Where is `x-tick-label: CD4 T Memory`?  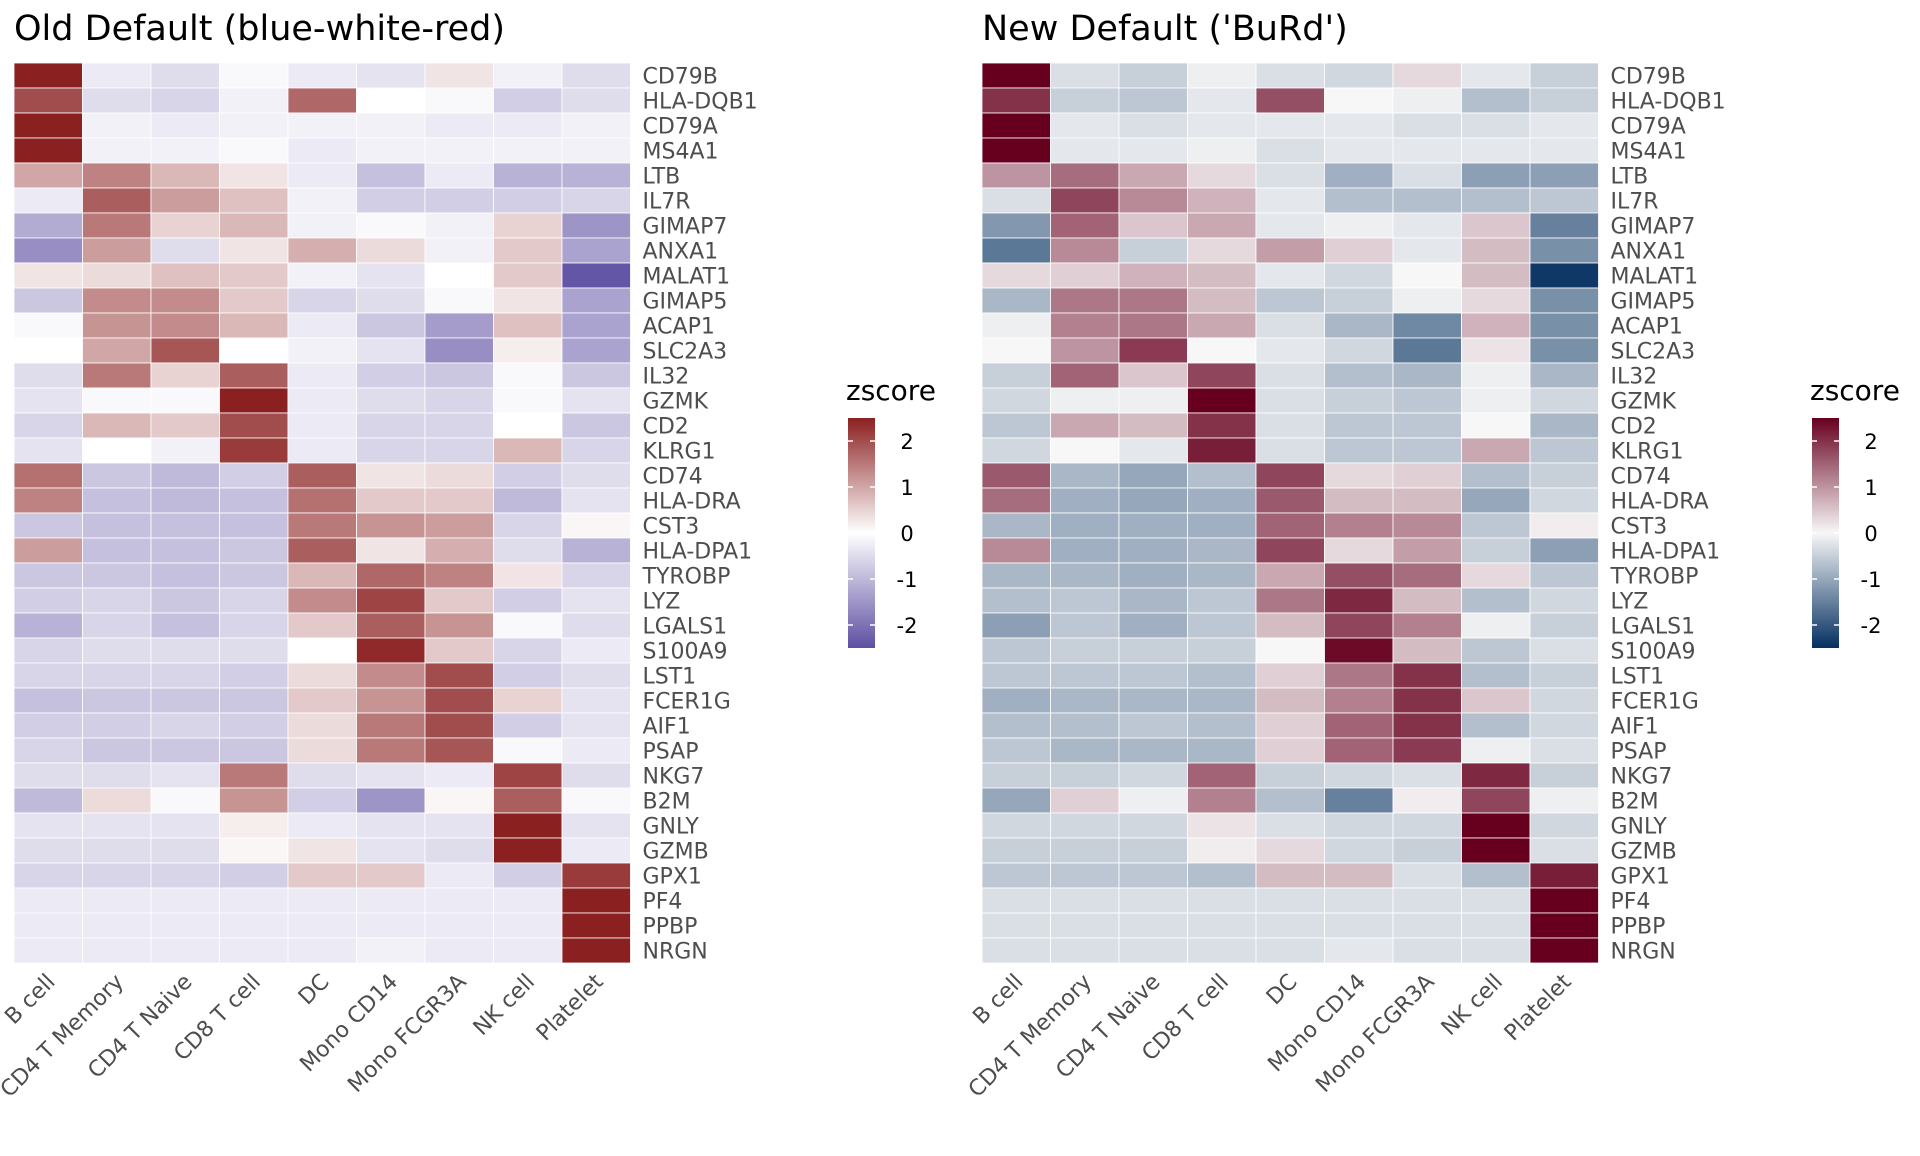
x-tick-label: CD4 T Memory is located at coordinates (1030, 1036).